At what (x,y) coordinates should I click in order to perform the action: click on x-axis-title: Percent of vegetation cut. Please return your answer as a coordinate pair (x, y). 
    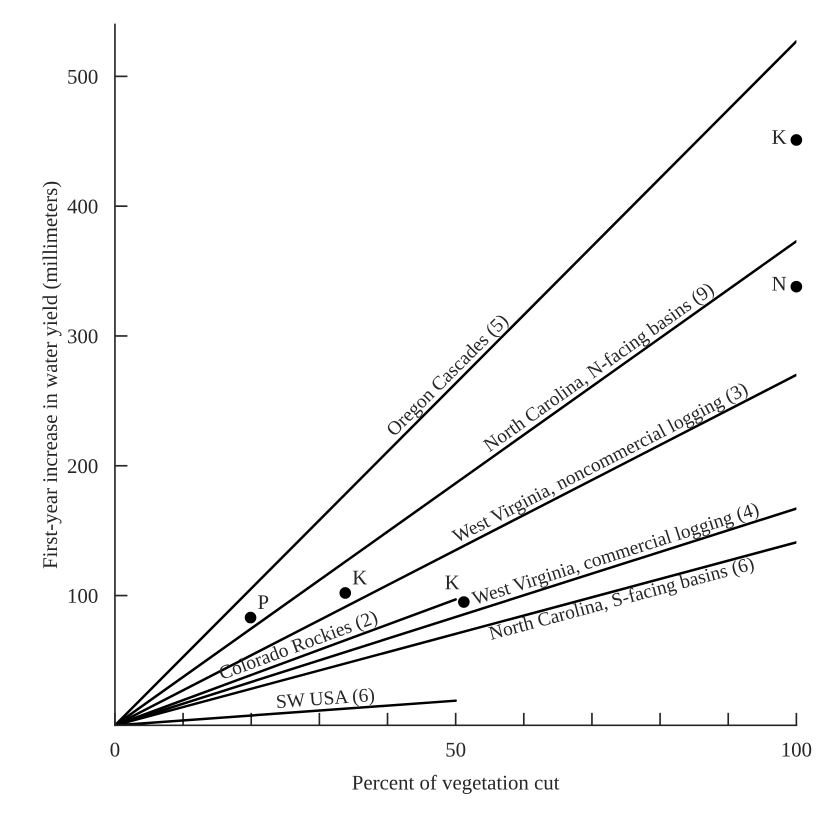
    Looking at the image, I should click on (456, 784).